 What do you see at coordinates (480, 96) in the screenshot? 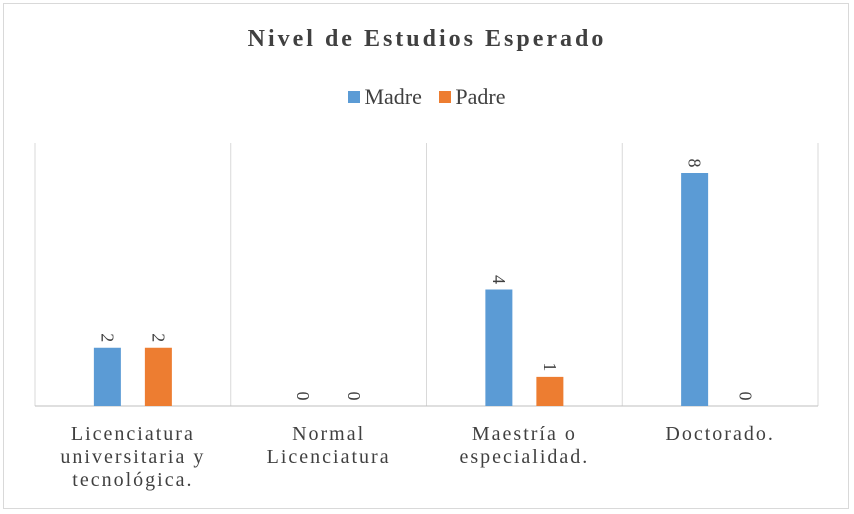
I see `legend-label-padre: Padre` at bounding box center [480, 96].